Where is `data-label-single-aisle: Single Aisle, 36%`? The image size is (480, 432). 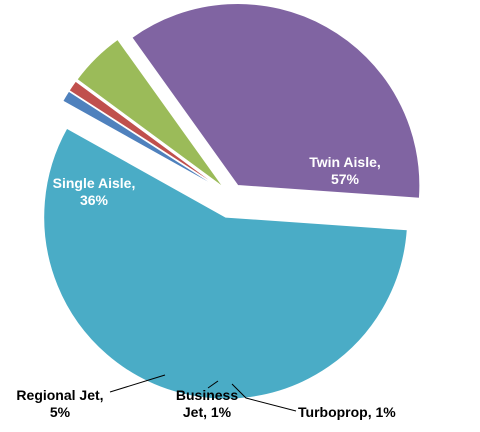
data-label-single-aisle: Single Aisle, 36% is located at coordinates (94, 191).